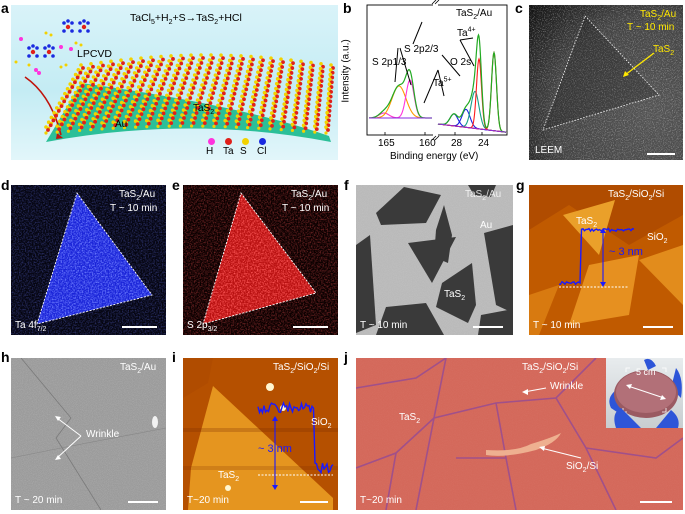 The width and height of the screenshot is (685, 514). Describe the element at coordinates (229, 477) in the screenshot. I see `tas2-label: TaS2` at that location.